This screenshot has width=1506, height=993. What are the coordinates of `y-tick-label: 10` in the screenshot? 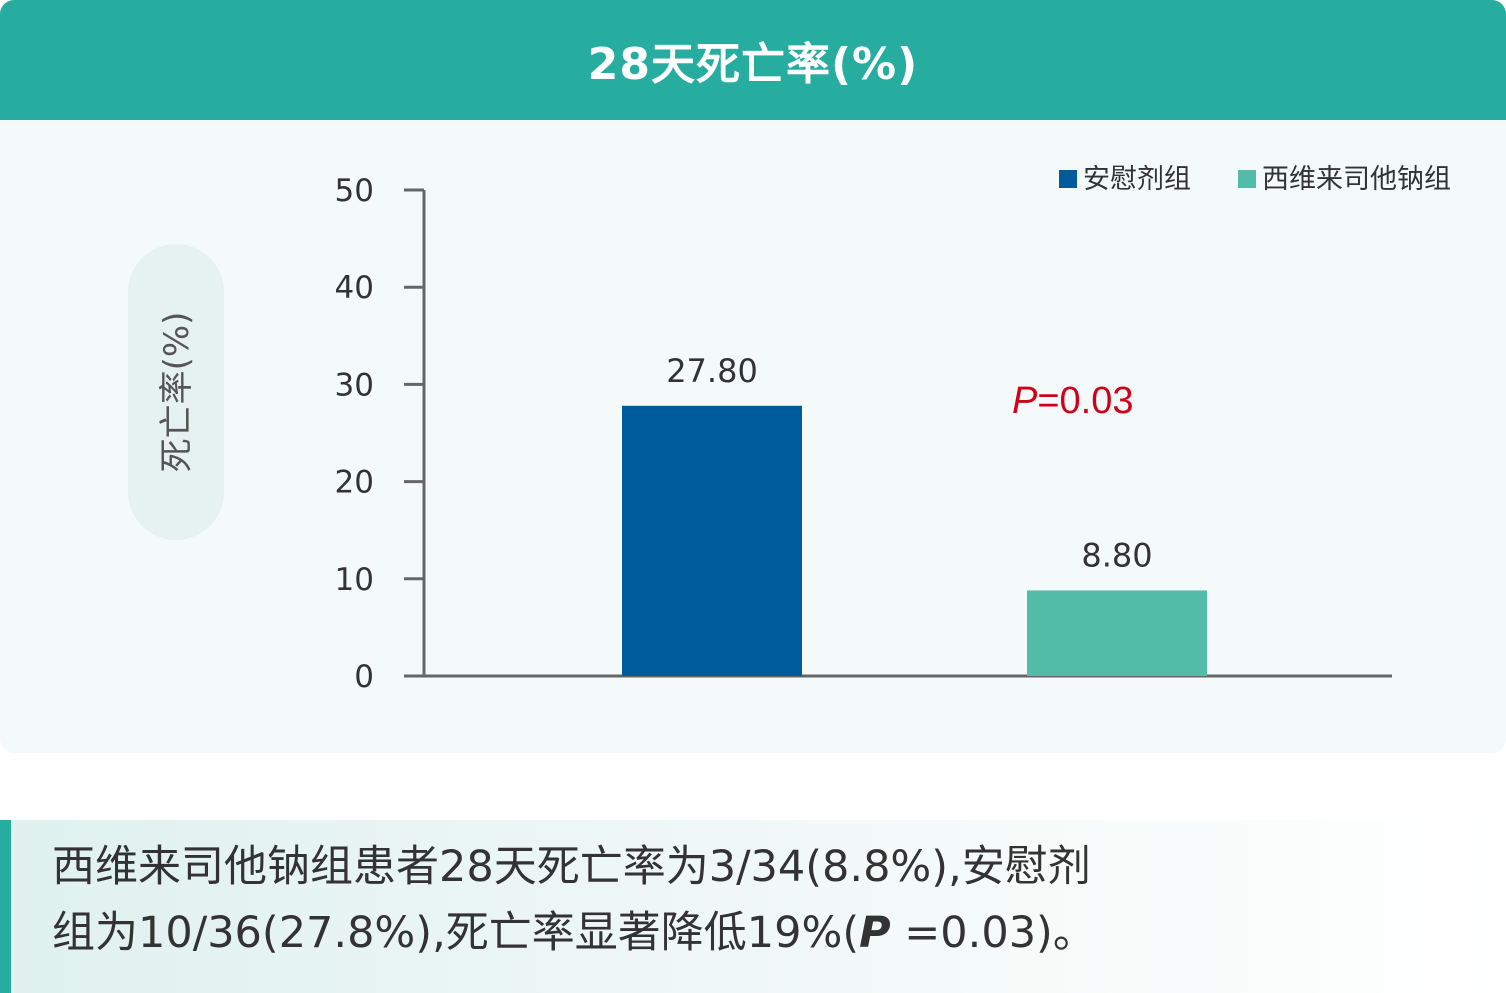 It's located at (354, 580).